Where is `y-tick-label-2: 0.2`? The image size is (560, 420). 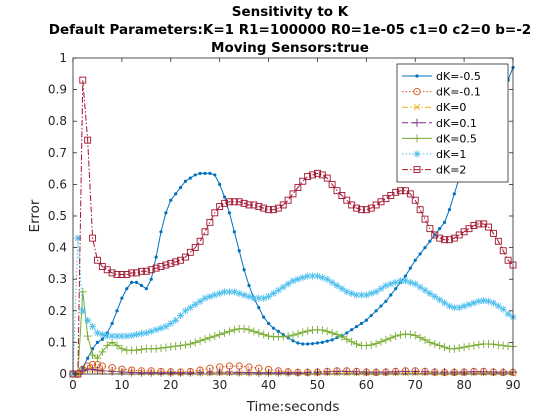
y-tick-label-2: 0.2 is located at coordinates (57, 311).